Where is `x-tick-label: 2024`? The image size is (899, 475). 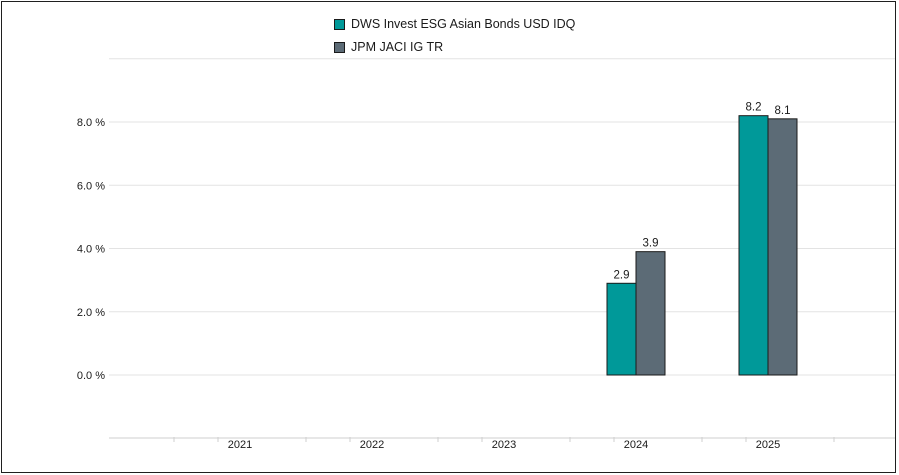 x-tick-label: 2024 is located at coordinates (636, 445).